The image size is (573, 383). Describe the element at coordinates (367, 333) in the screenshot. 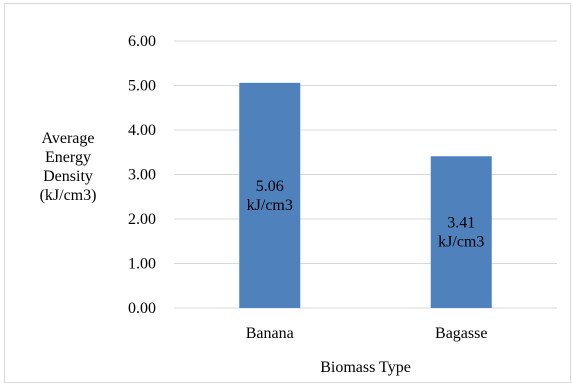

I see `x-axis-categories: Banana Bagasse` at that location.